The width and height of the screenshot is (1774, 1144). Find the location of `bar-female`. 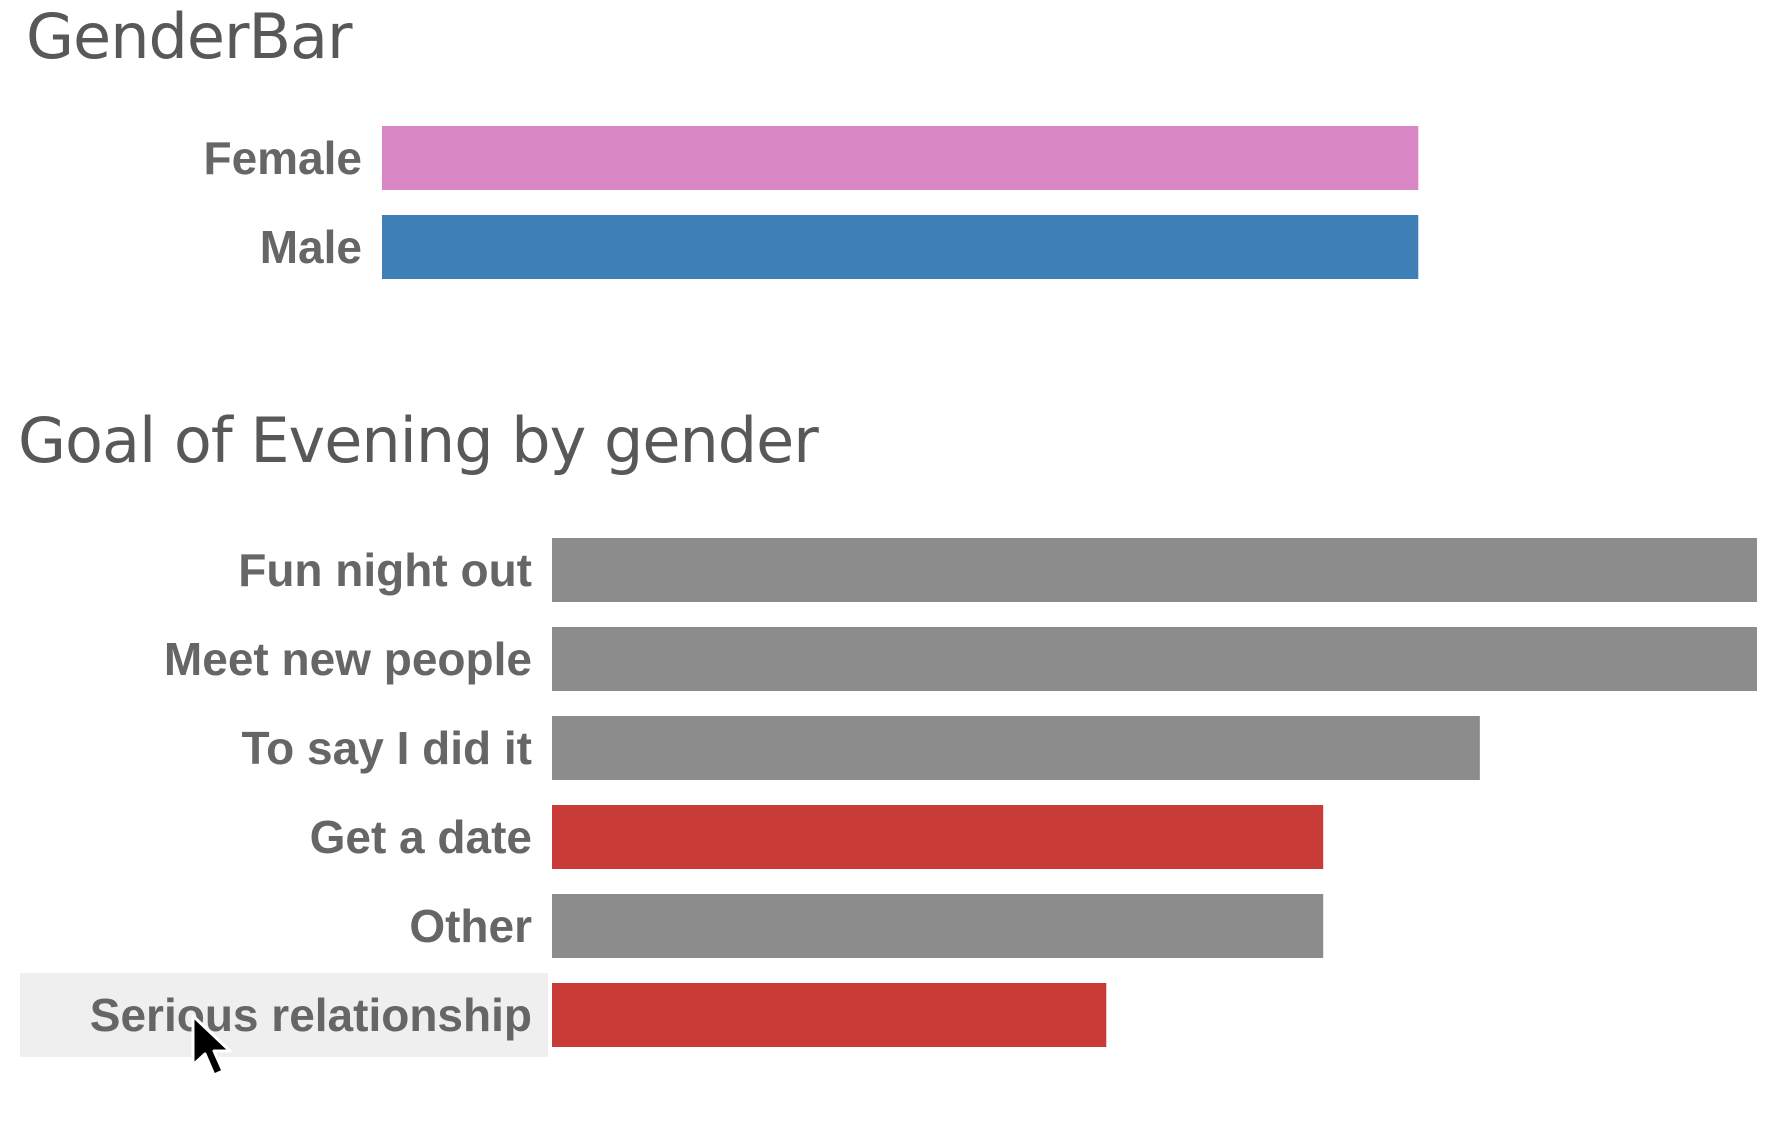

bar-female is located at coordinates (900, 158).